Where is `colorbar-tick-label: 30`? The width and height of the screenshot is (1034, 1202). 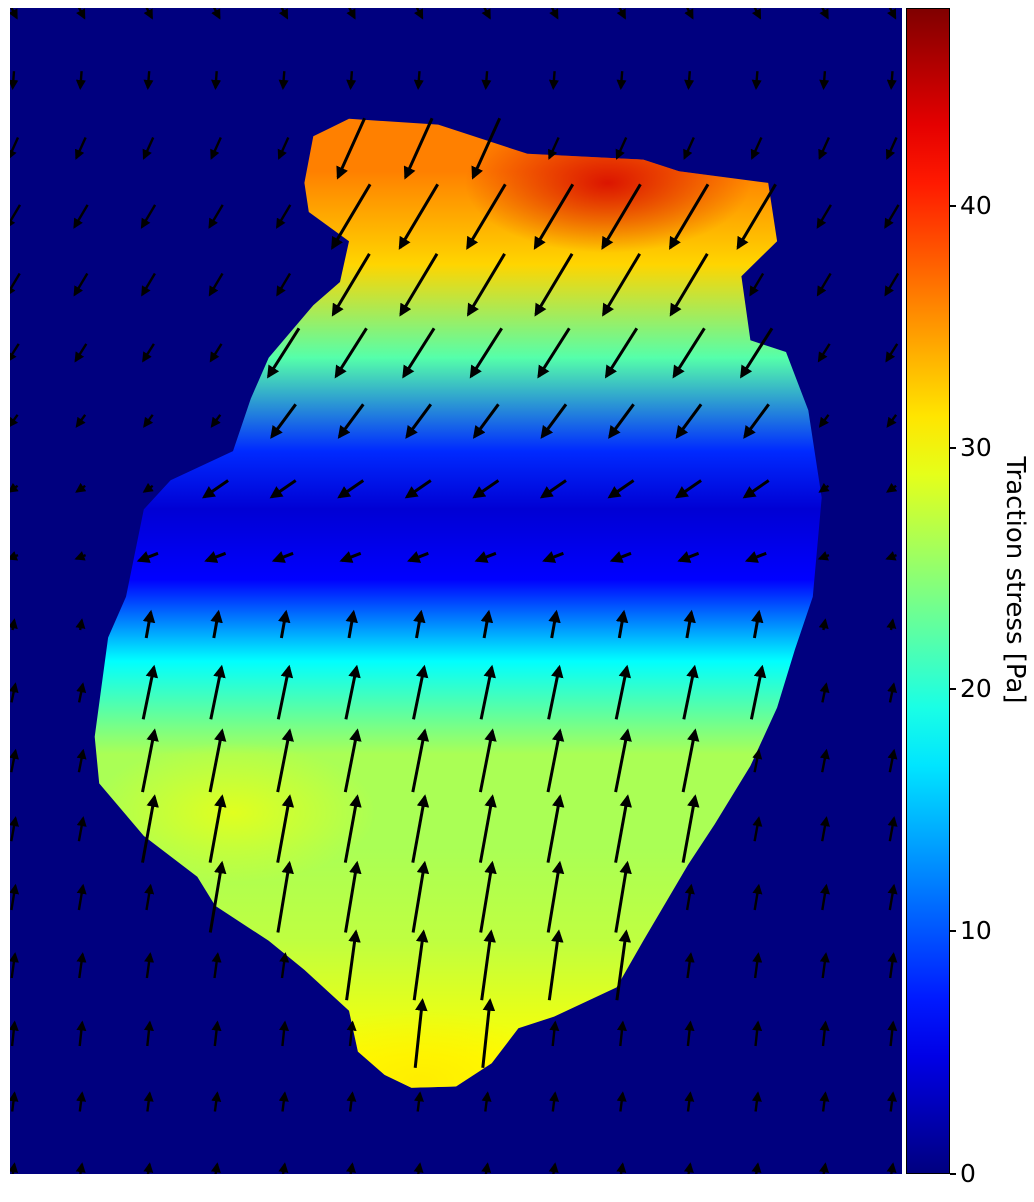 colorbar-tick-label: 30 is located at coordinates (976, 447).